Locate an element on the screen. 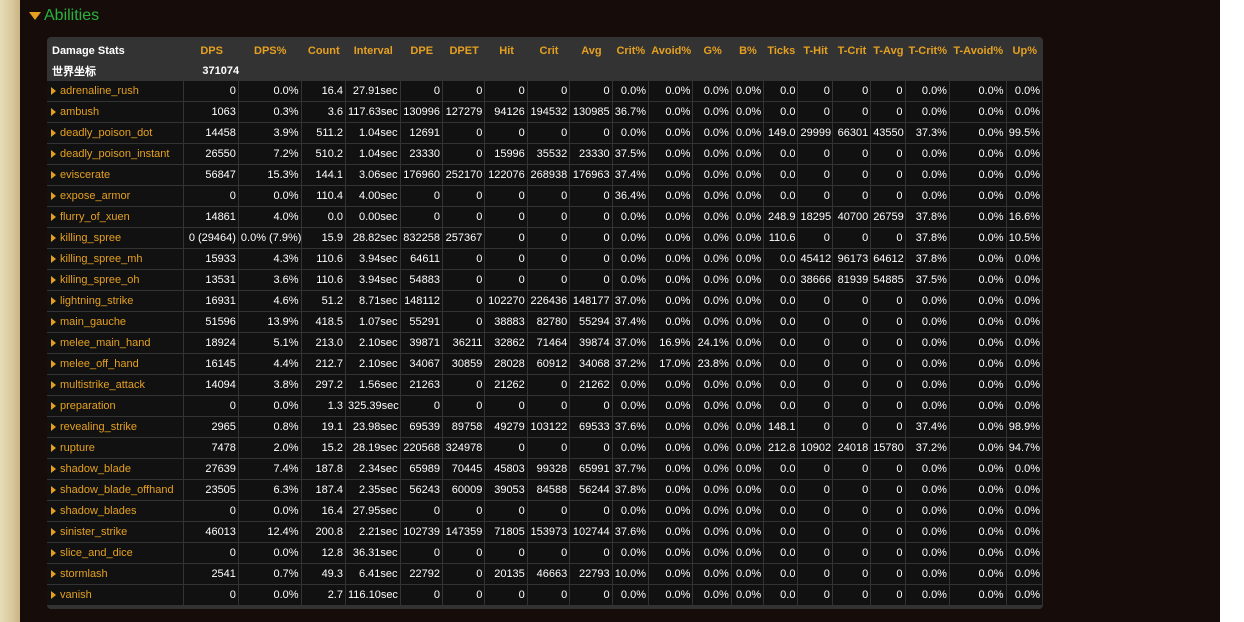 The width and height of the screenshot is (1244, 622). table-cell: 1.07sec is located at coordinates (373, 322).